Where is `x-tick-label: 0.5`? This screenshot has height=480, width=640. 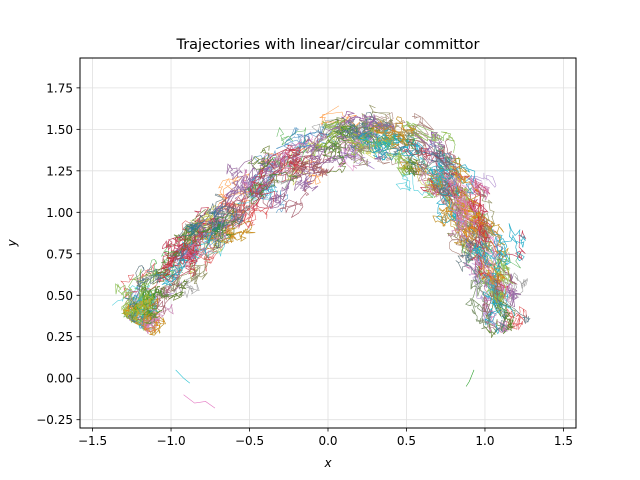
x-tick-label: 0.5 is located at coordinates (406, 441).